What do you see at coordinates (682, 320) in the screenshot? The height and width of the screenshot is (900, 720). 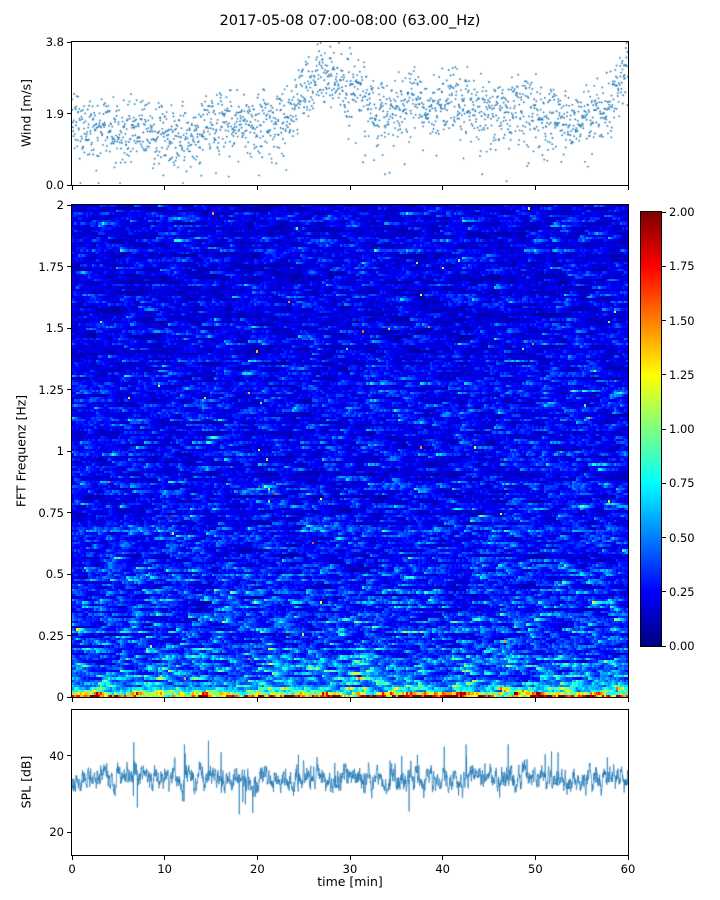 I see `colorbar-tick-label: 1.50` at bounding box center [682, 320].